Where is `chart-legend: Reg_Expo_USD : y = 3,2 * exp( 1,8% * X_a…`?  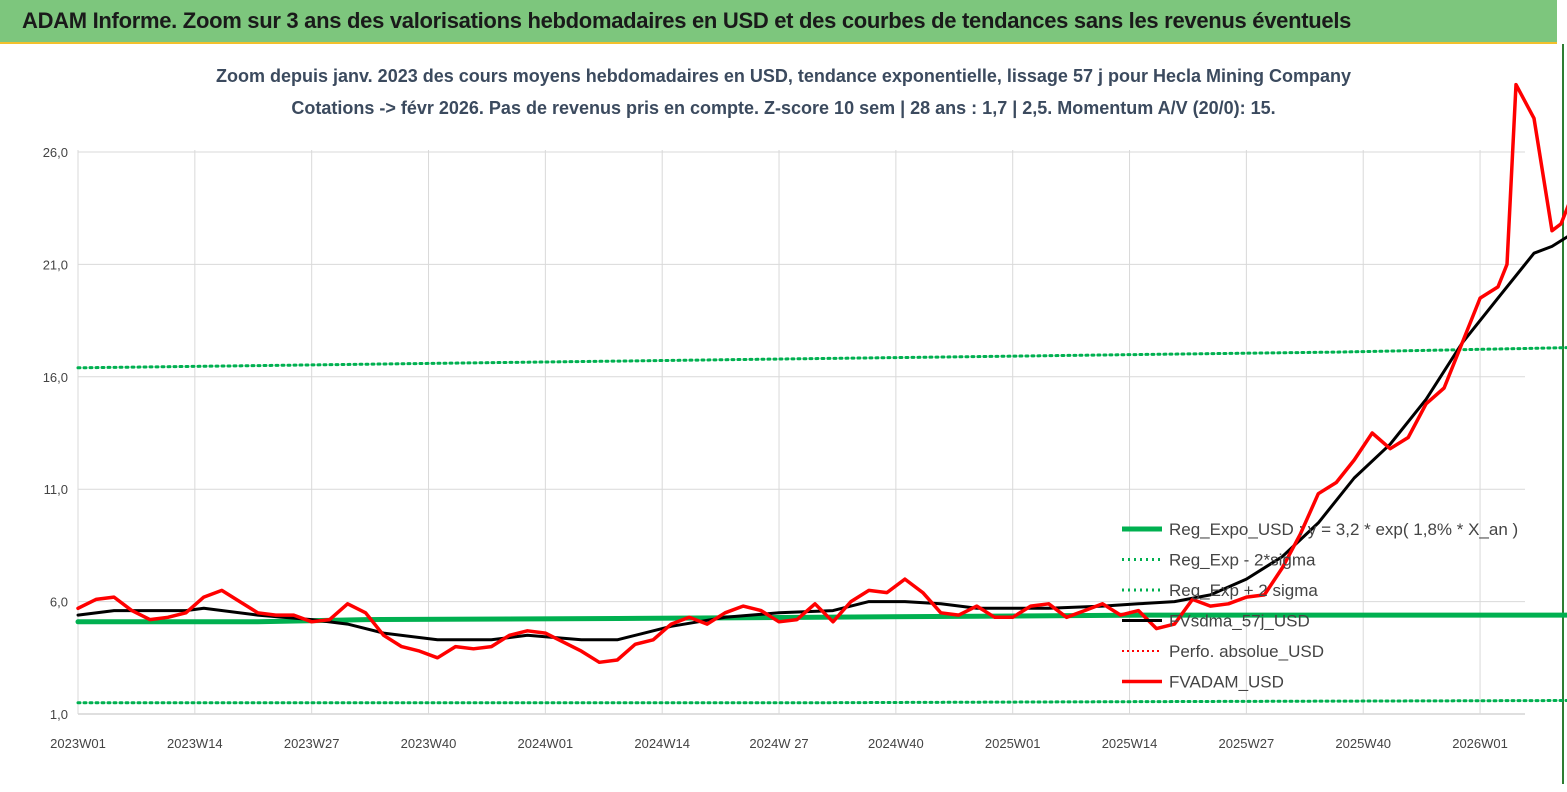 chart-legend: Reg_Expo_USD : y = 3,2 * exp( 1,8% * X_a… is located at coordinates (1320, 606).